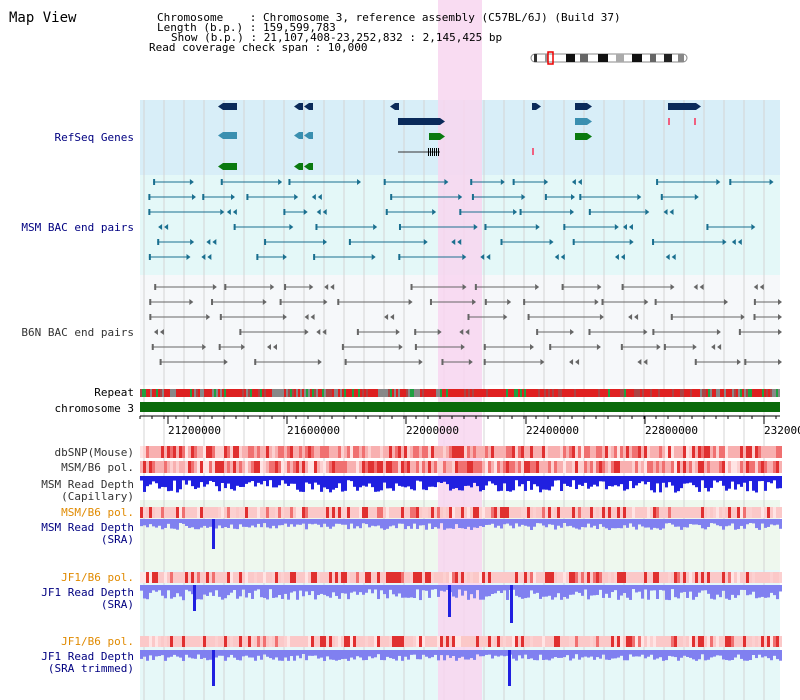 This screenshot has height=700, width=800. Describe the element at coordinates (87, 656) in the screenshot. I see `track-label-jf1-depth-trimmed: JF1 Read Depth` at that location.